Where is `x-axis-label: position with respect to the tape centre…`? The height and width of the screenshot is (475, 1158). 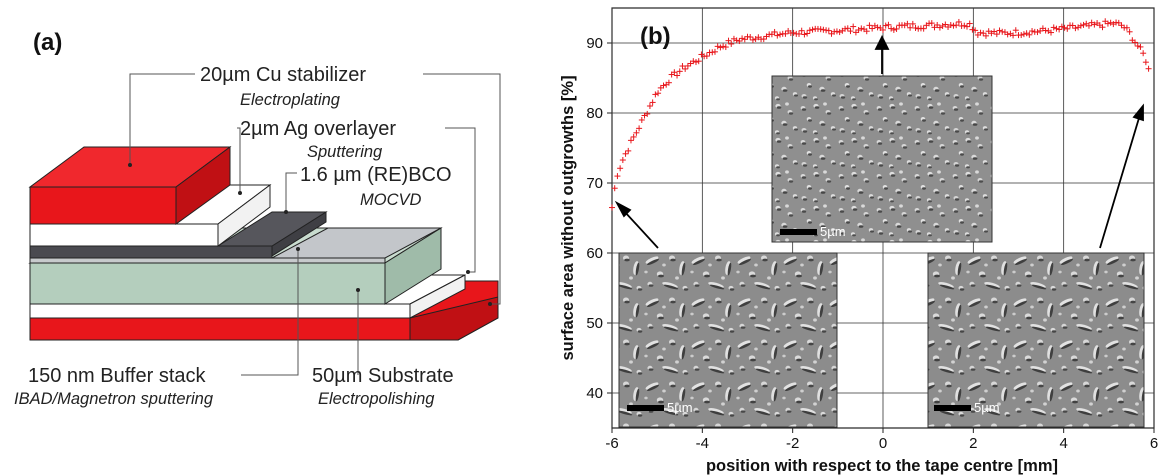 x-axis-label: position with respect to the tape centre… is located at coordinates (882, 466).